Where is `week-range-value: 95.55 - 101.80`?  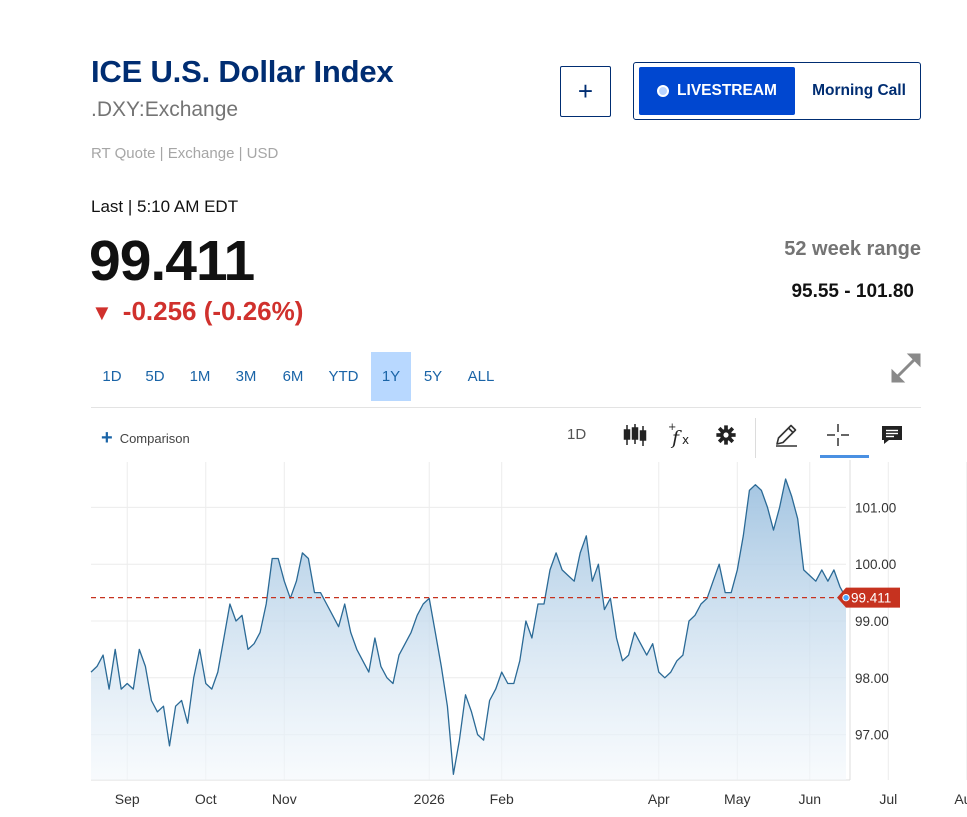 week-range-value: 95.55 - 101.80 is located at coordinates (852, 291).